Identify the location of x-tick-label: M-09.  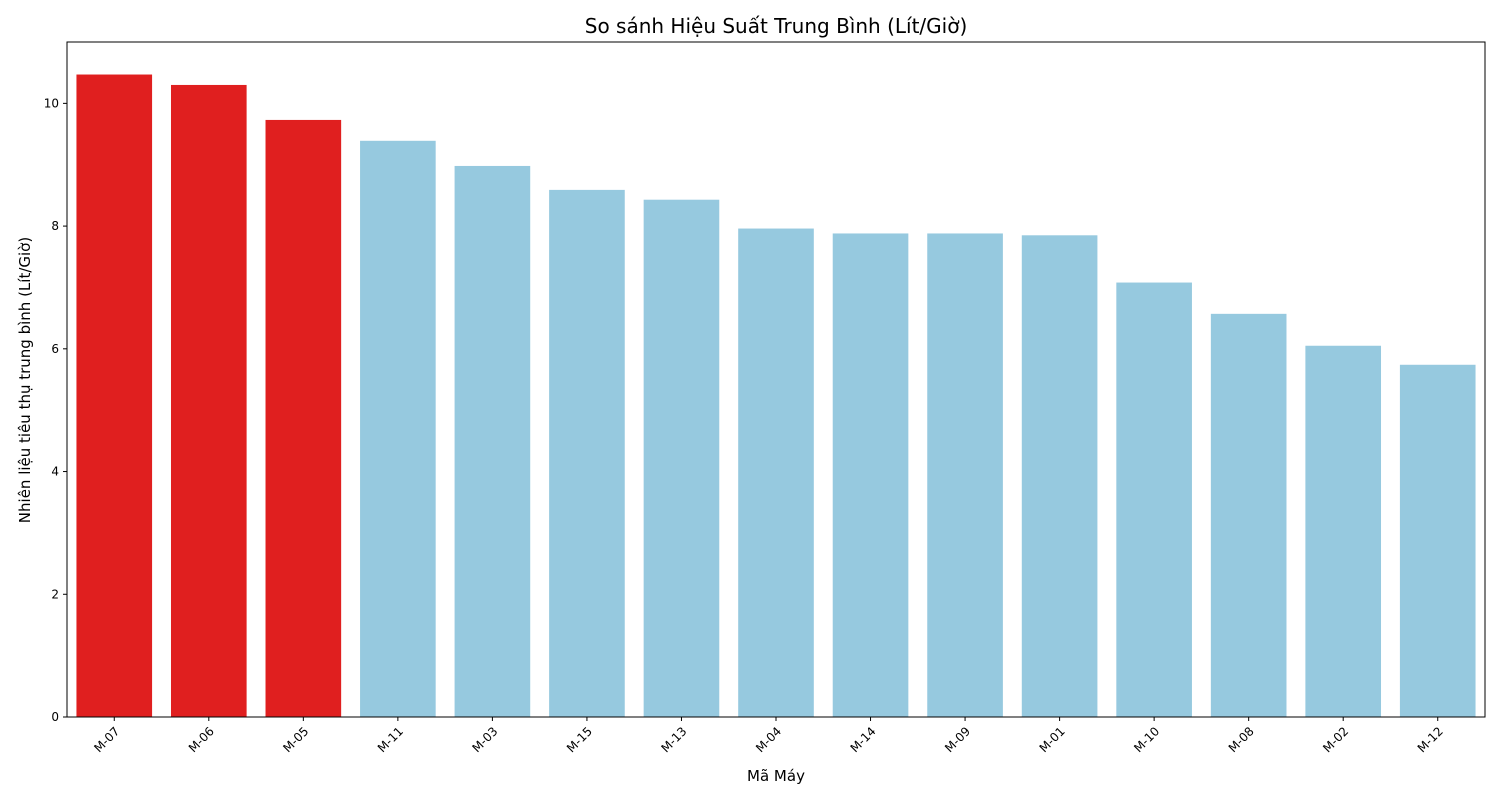
(957, 739).